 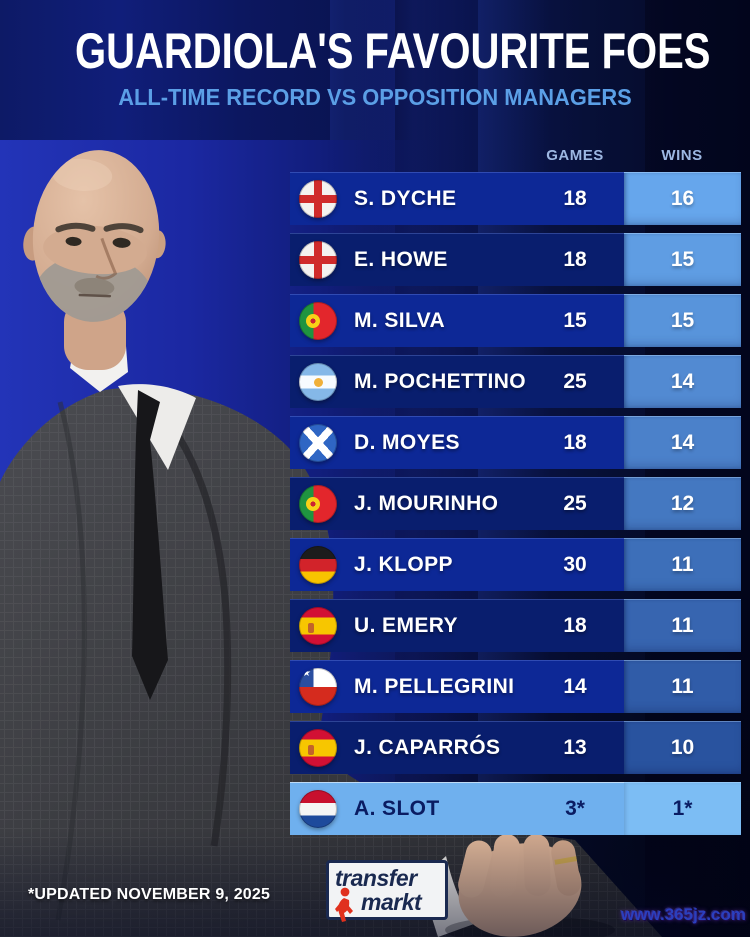 What do you see at coordinates (682, 747) in the screenshot?
I see `wins-value: 10` at bounding box center [682, 747].